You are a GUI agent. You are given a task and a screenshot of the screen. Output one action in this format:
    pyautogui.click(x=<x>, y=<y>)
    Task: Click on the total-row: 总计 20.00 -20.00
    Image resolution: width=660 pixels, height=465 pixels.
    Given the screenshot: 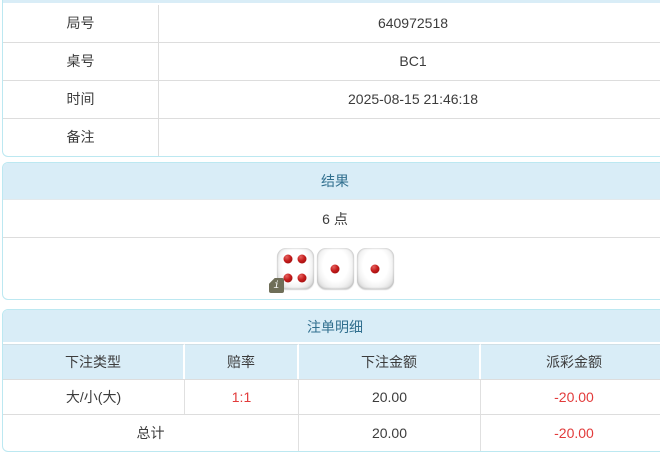 What is the action you would take?
    pyautogui.click(x=331, y=432)
    